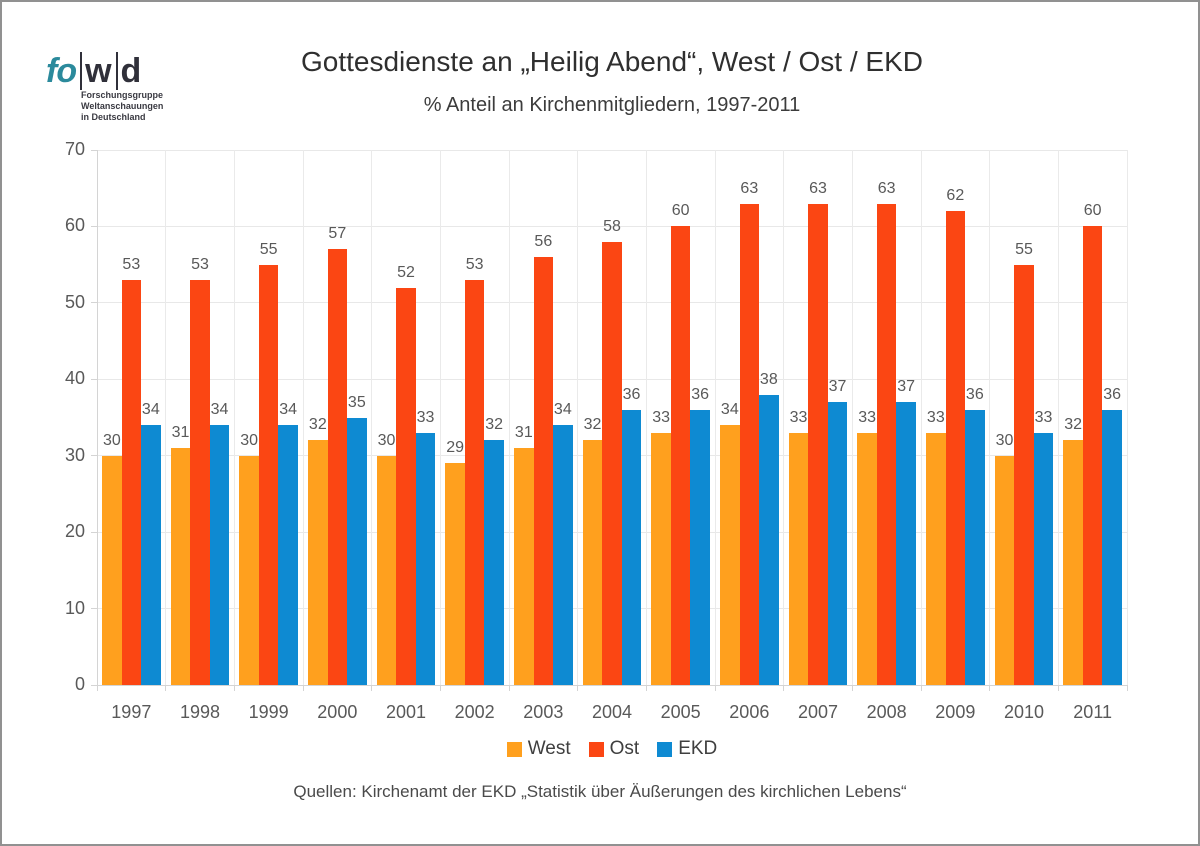 This screenshot has height=846, width=1200. I want to click on bar-ekd-2007, so click(837, 543).